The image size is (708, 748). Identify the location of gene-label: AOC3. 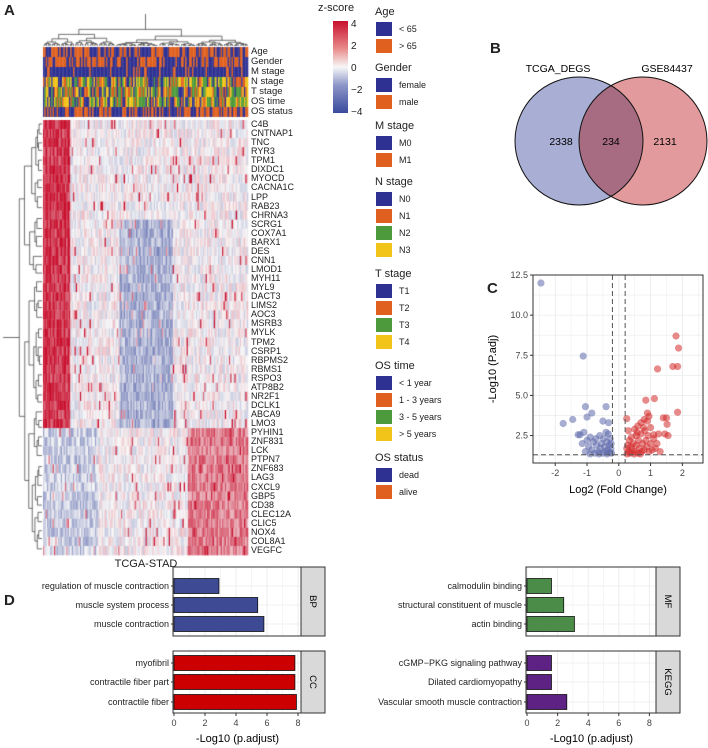
(263, 314).